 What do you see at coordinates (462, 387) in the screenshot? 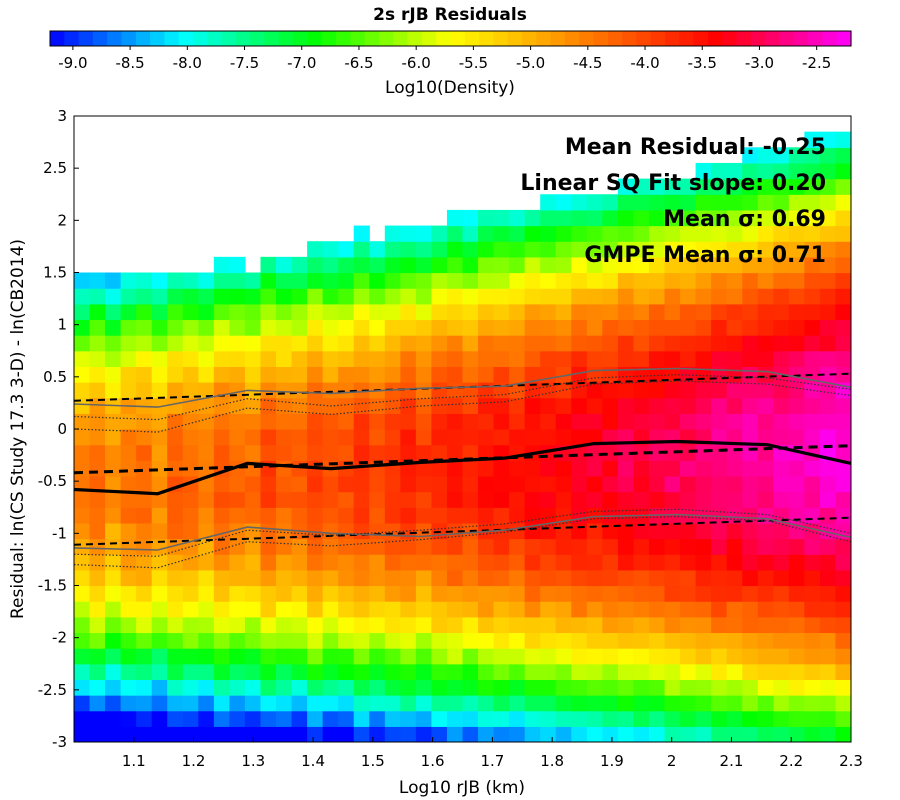
I see `residual-line-solid-thin` at bounding box center [462, 387].